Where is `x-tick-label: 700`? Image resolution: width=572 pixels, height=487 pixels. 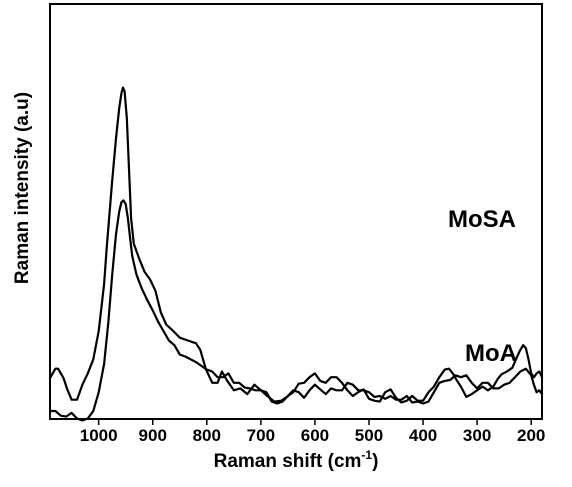 x-tick-label: 700 is located at coordinates (261, 435).